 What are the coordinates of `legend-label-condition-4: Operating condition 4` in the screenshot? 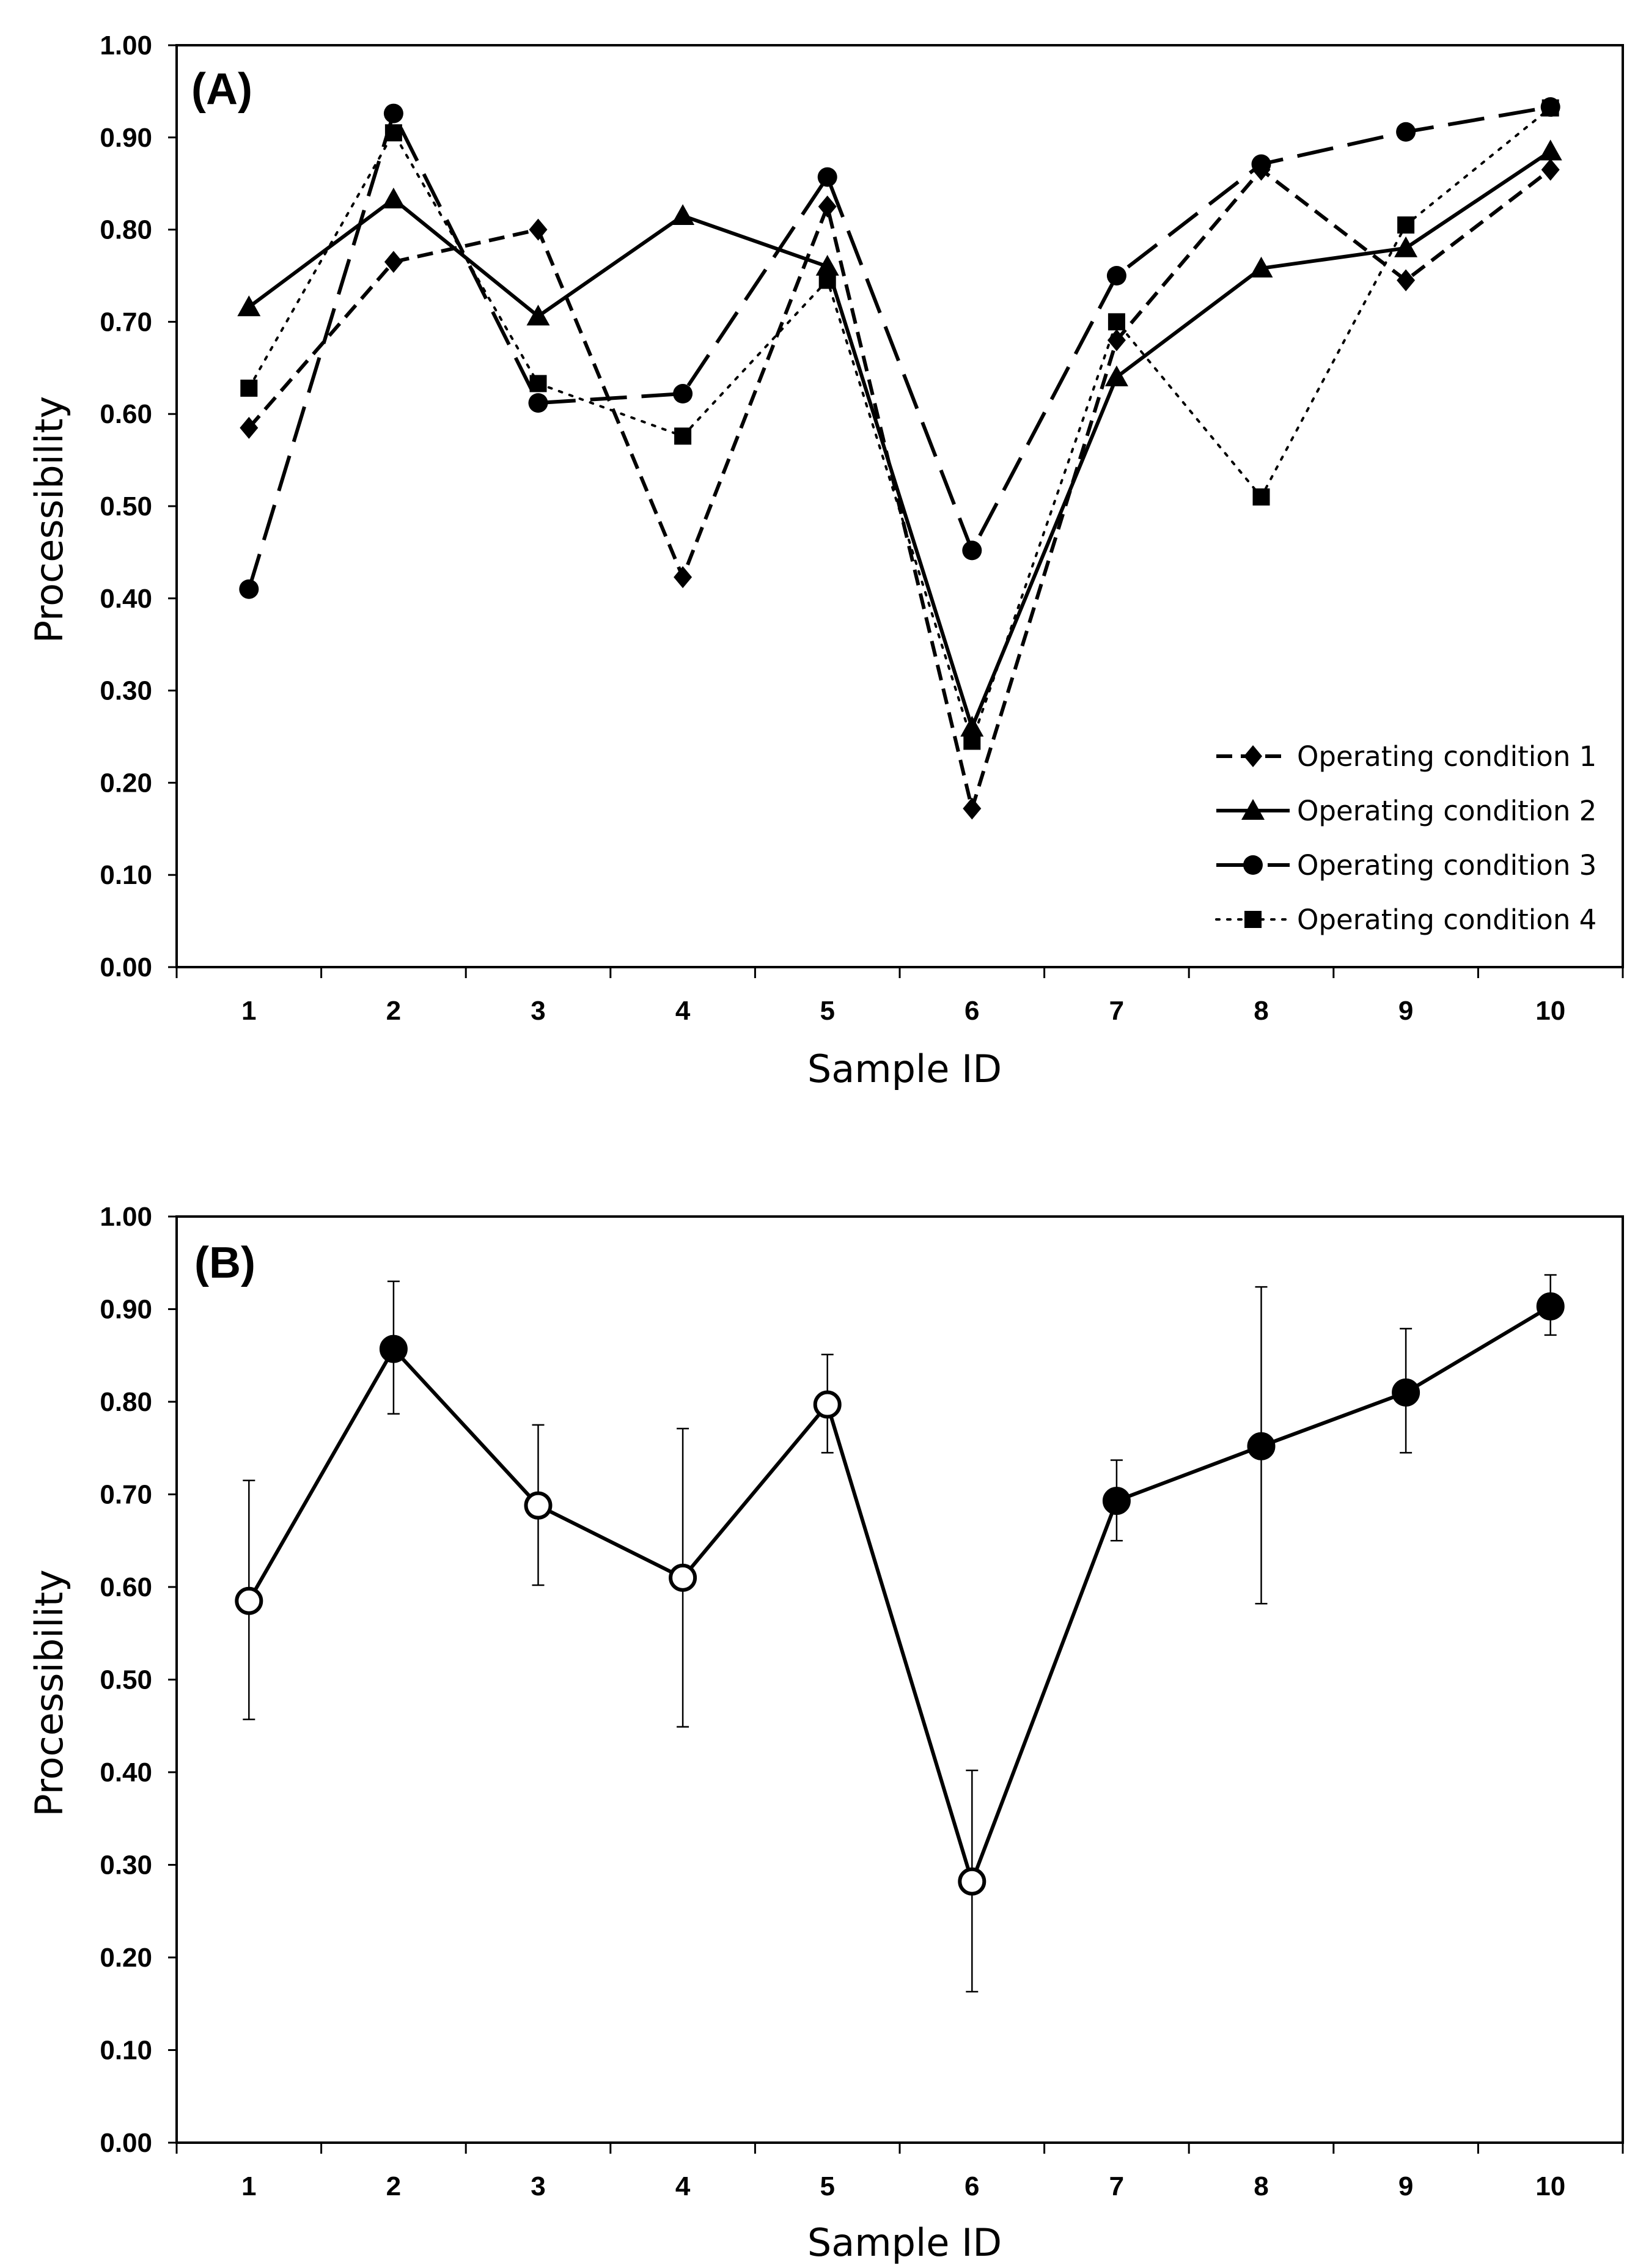 It's located at (1446, 920).